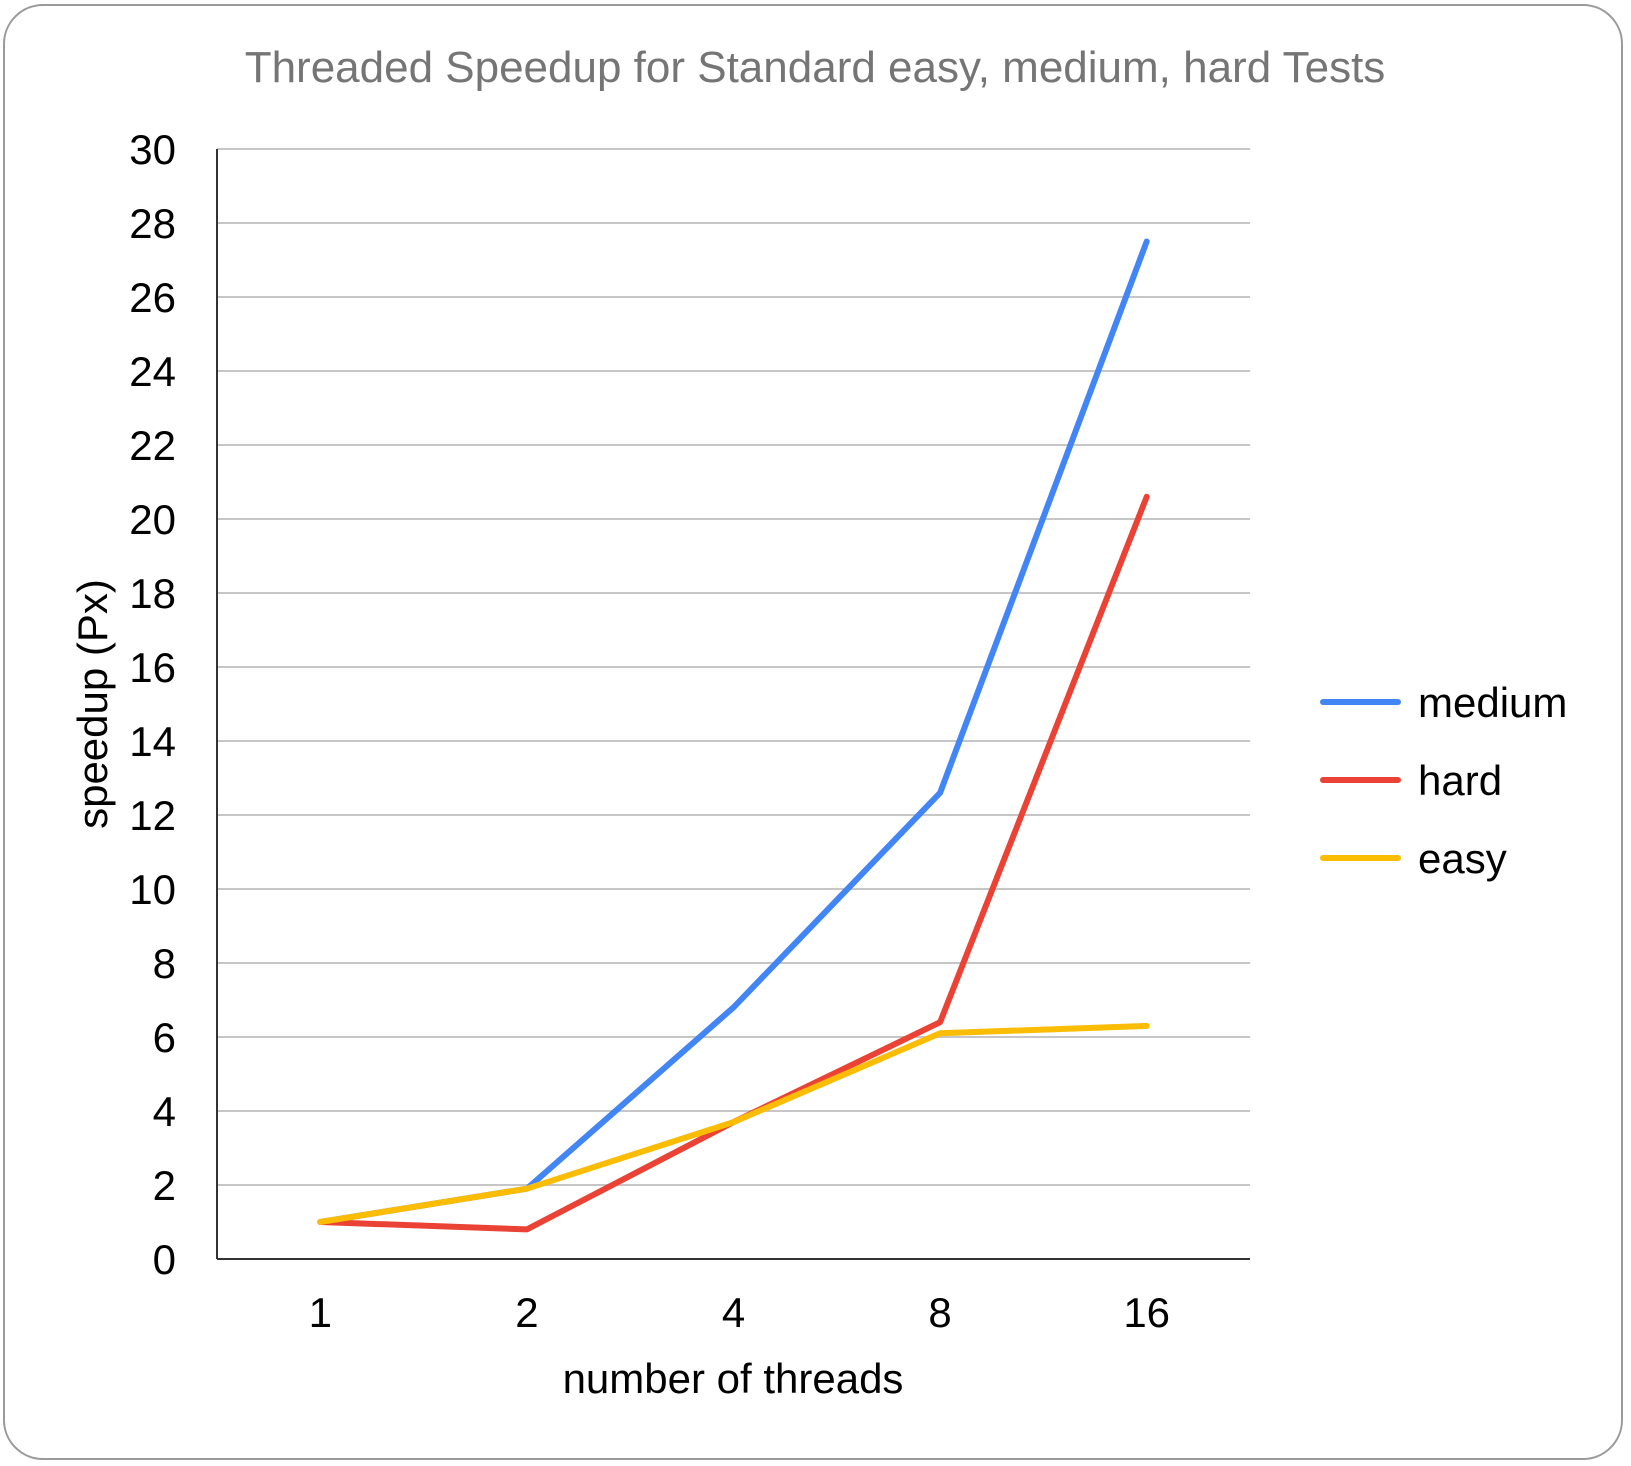 This screenshot has width=1631, height=1466. I want to click on y-axis-title: speedup (Px), so click(92, 704).